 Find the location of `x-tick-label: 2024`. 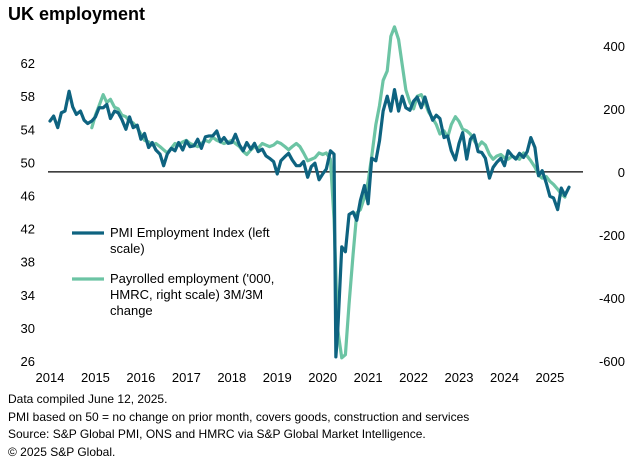

x-tick-label: 2024 is located at coordinates (504, 377).